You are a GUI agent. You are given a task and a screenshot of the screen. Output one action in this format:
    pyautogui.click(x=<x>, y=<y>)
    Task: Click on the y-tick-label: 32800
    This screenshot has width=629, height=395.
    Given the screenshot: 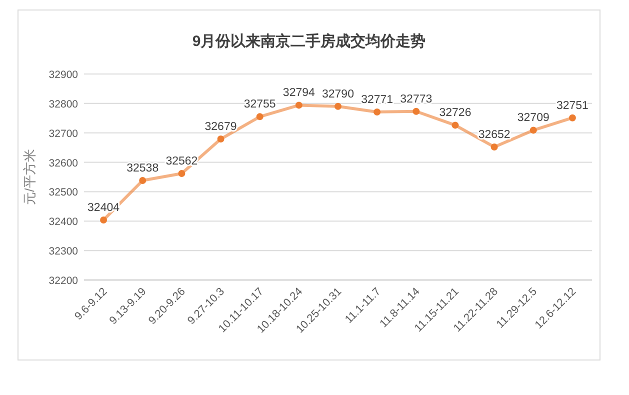 What is the action you would take?
    pyautogui.click(x=63, y=104)
    